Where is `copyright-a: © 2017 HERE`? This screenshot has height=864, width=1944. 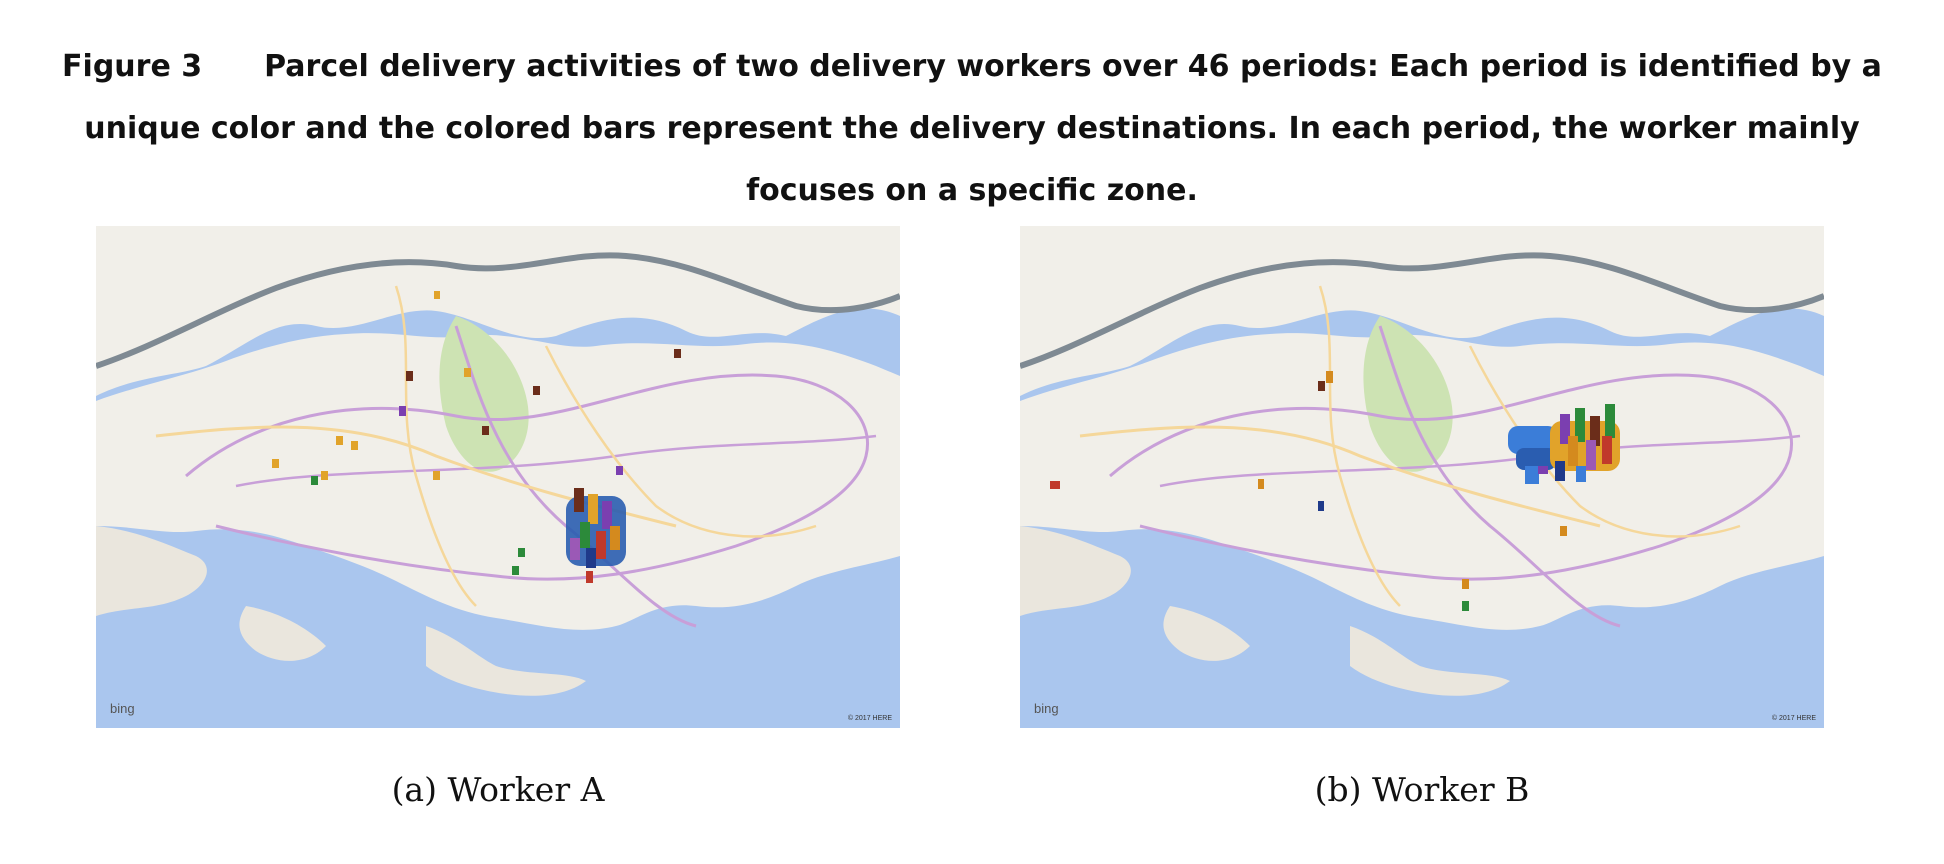 copyright-a: © 2017 HERE is located at coordinates (869, 718).